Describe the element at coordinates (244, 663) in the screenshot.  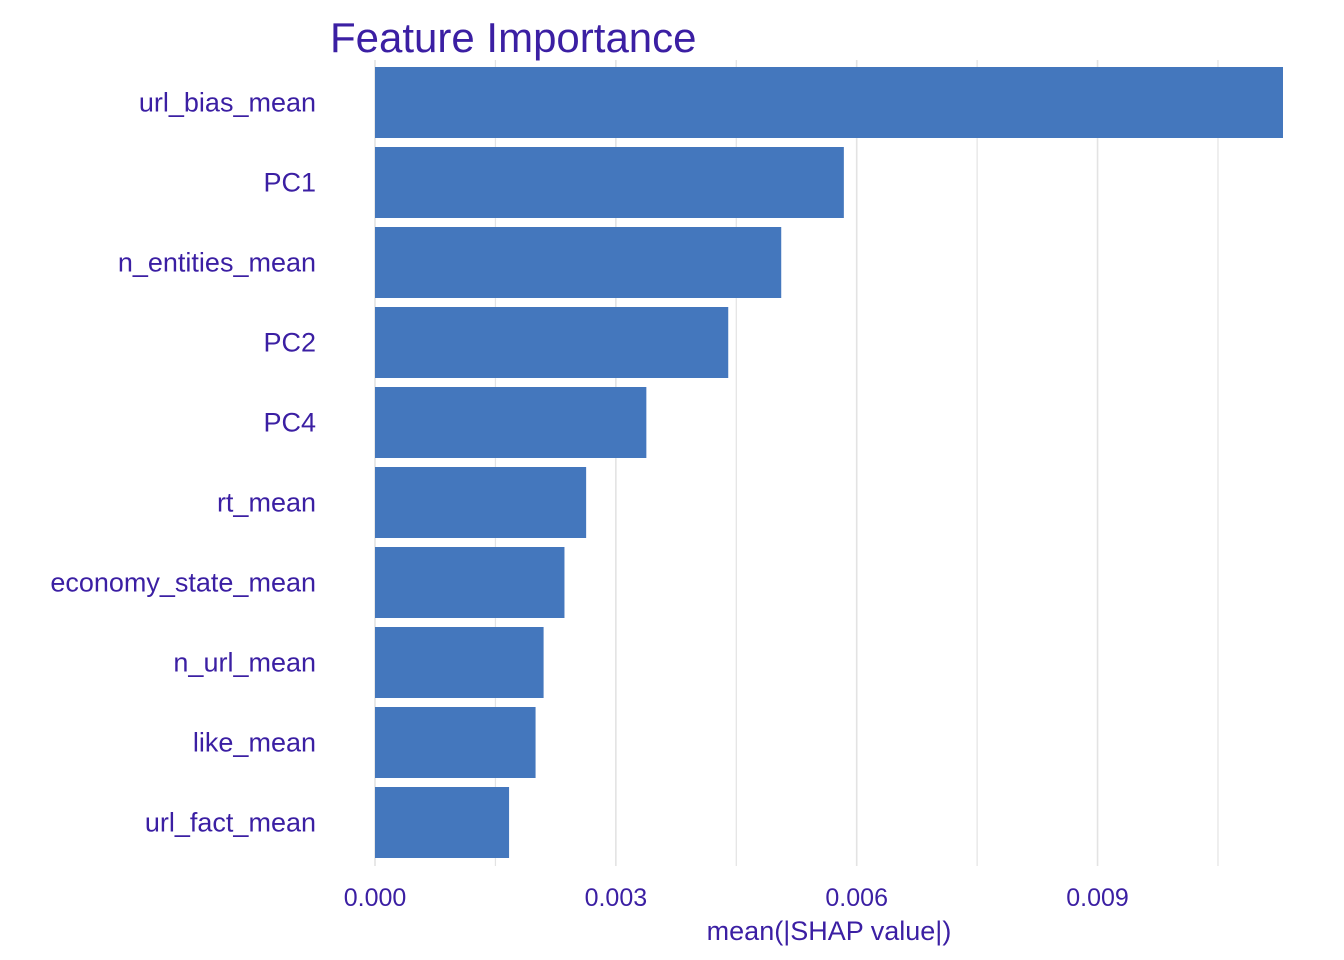
I see `category-label: n_url_mean` at that location.